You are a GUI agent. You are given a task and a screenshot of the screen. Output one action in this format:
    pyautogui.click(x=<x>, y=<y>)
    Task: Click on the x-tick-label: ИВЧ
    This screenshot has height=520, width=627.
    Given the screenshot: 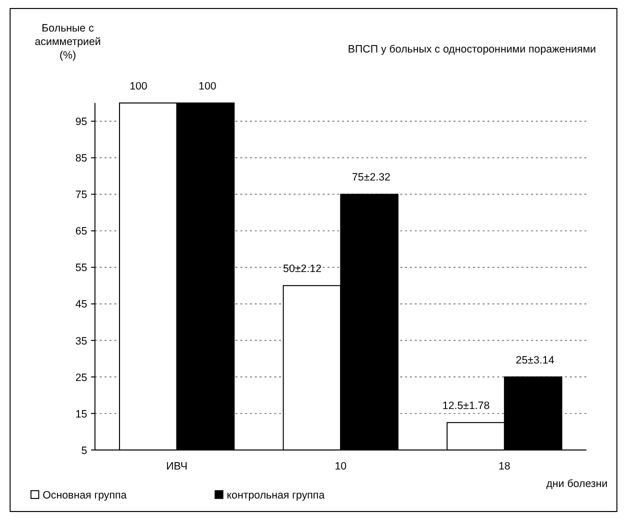 What is the action you would take?
    pyautogui.click(x=177, y=466)
    